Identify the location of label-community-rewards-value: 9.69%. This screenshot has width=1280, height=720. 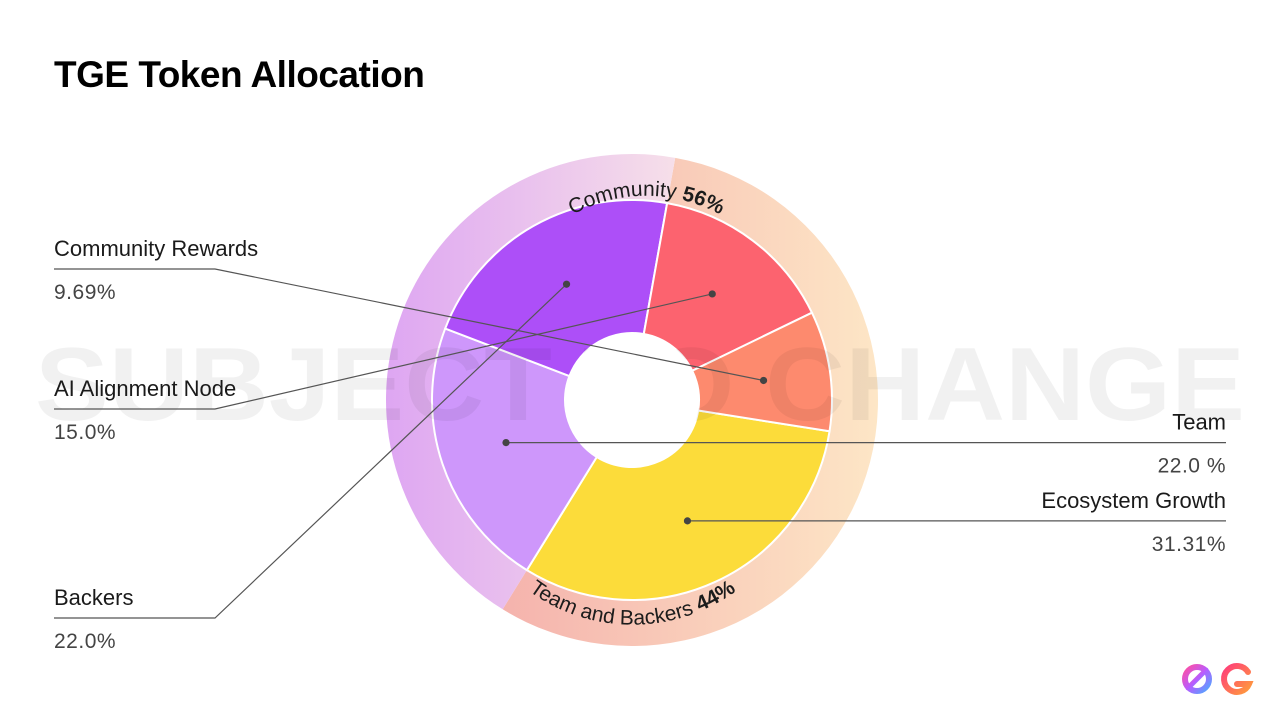
(85, 292).